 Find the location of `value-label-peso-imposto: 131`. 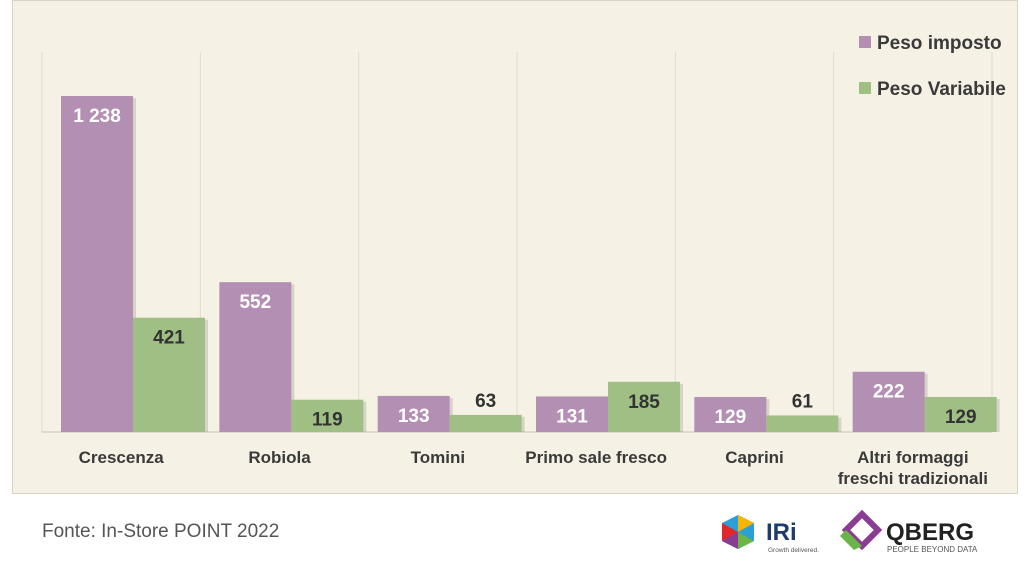

value-label-peso-imposto: 131 is located at coordinates (572, 416).